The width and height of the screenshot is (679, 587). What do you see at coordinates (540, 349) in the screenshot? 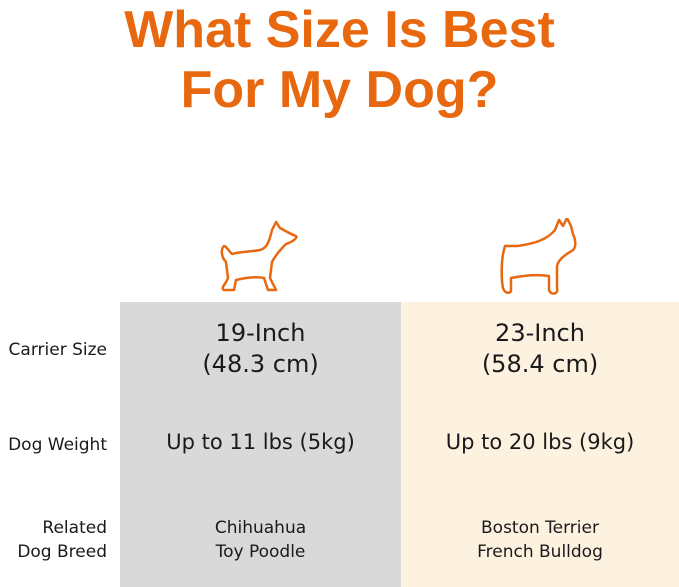
I see `carrier-size: 23-Inch (58.4 cm)` at bounding box center [540, 349].